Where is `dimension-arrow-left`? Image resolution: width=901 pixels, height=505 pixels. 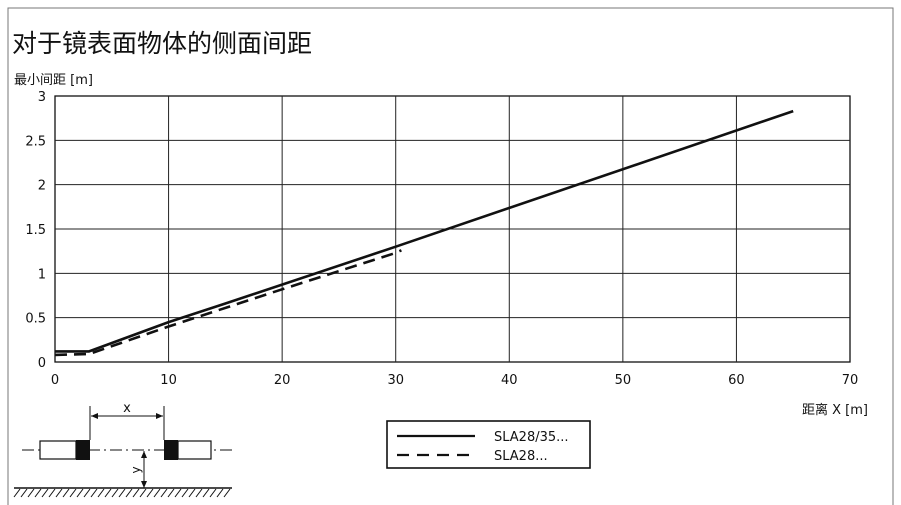 dimension-arrow-left is located at coordinates (94, 416).